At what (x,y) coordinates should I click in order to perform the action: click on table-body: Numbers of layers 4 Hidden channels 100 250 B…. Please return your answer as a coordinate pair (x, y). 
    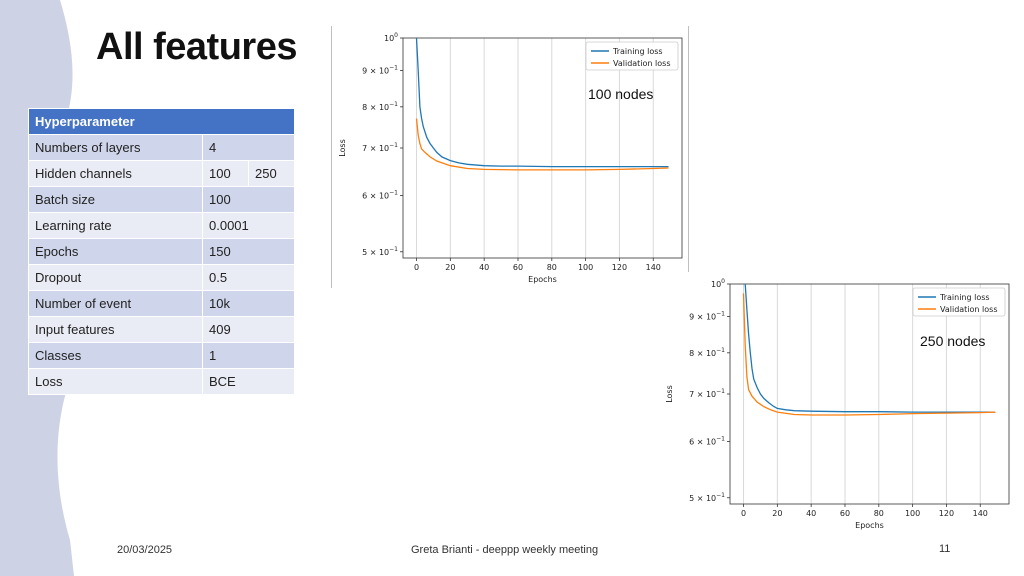
    Looking at the image, I should click on (162, 264).